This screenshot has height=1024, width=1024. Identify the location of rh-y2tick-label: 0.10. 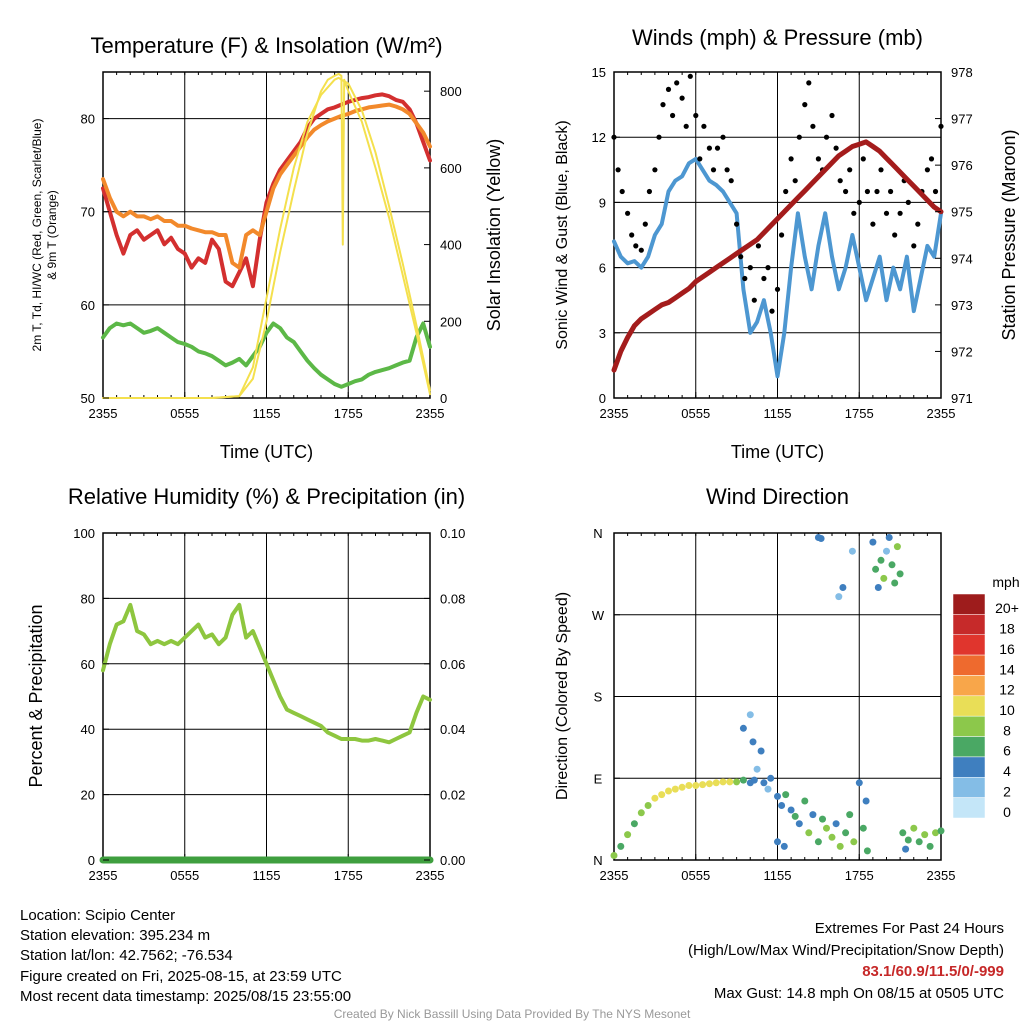
(452, 533).